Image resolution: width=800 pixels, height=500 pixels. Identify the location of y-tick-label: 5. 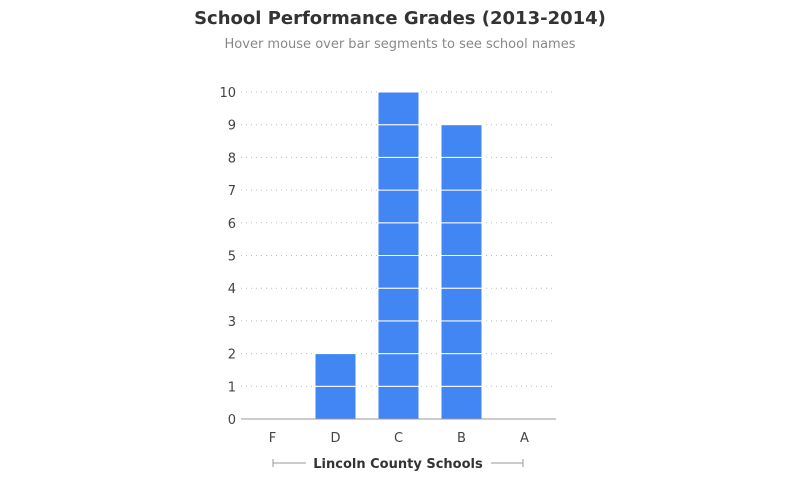
(232, 257).